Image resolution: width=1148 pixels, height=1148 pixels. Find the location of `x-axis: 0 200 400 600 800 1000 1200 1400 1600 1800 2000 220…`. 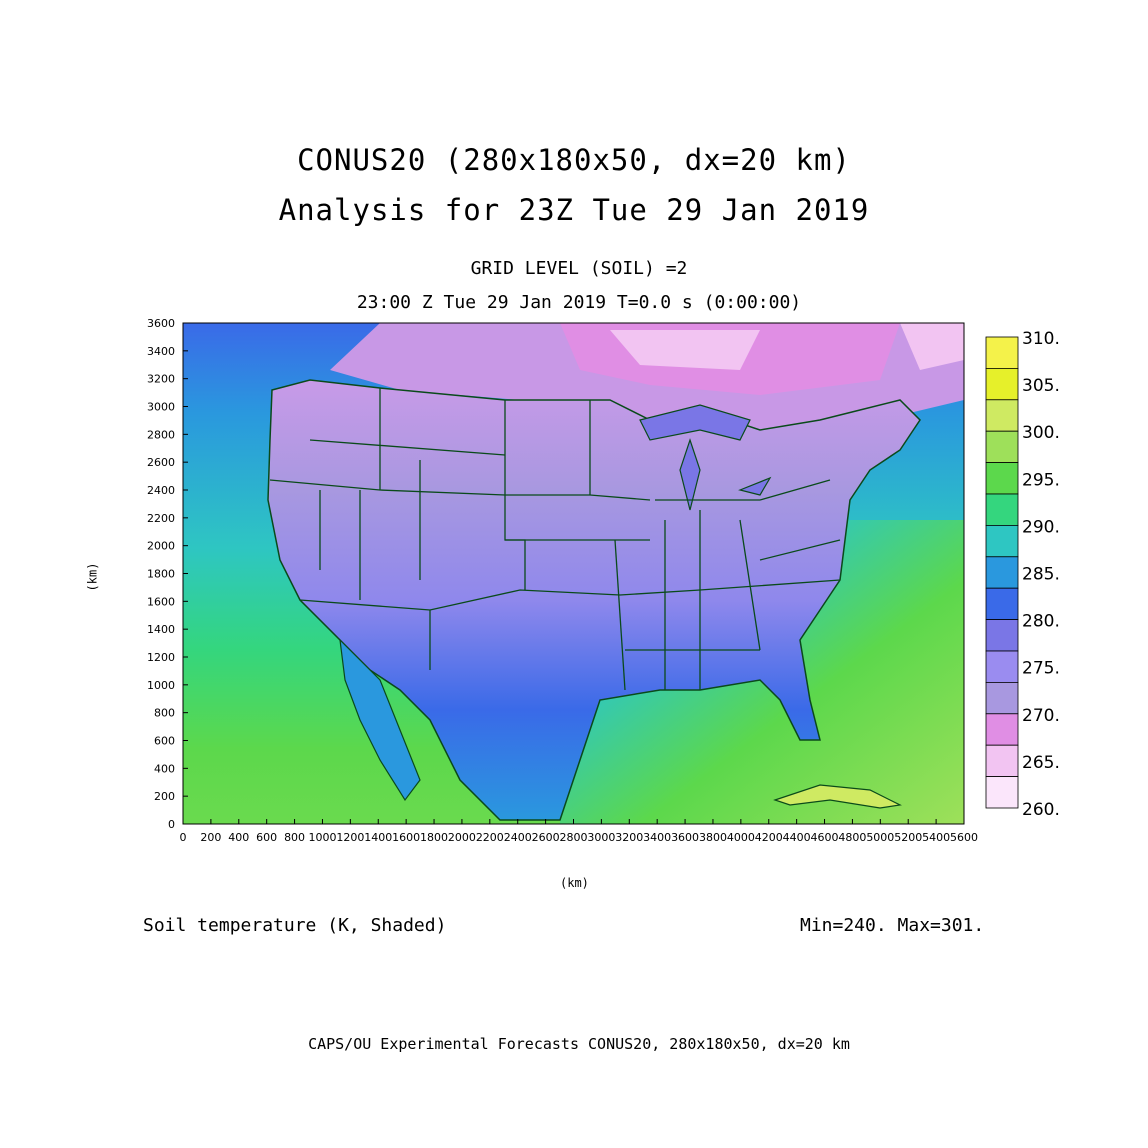

x-axis: 0 200 400 600 800 1000 1200 1400 1600 1800 2000 220… is located at coordinates (579, 831).